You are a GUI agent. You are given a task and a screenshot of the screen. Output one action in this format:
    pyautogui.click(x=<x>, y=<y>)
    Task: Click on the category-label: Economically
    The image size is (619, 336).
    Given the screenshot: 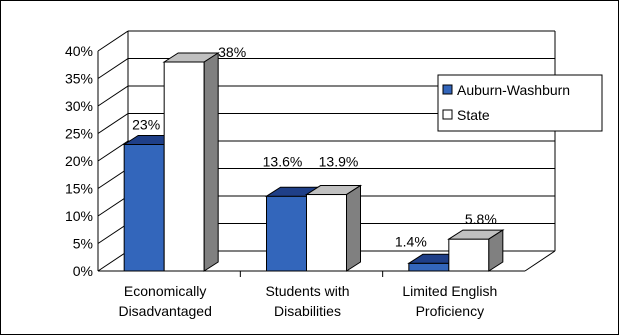 What is the action you would take?
    pyautogui.click(x=165, y=291)
    